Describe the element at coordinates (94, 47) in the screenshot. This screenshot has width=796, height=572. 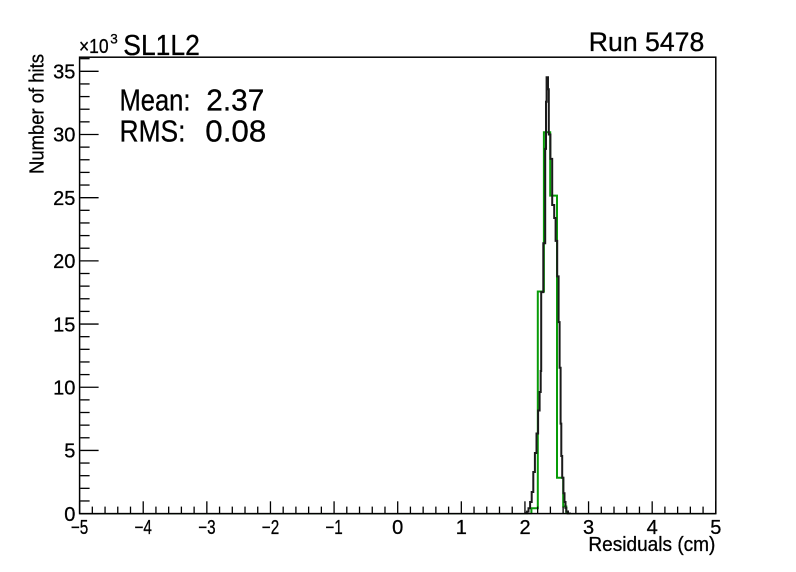
I see `svg-text: ×10` at that location.